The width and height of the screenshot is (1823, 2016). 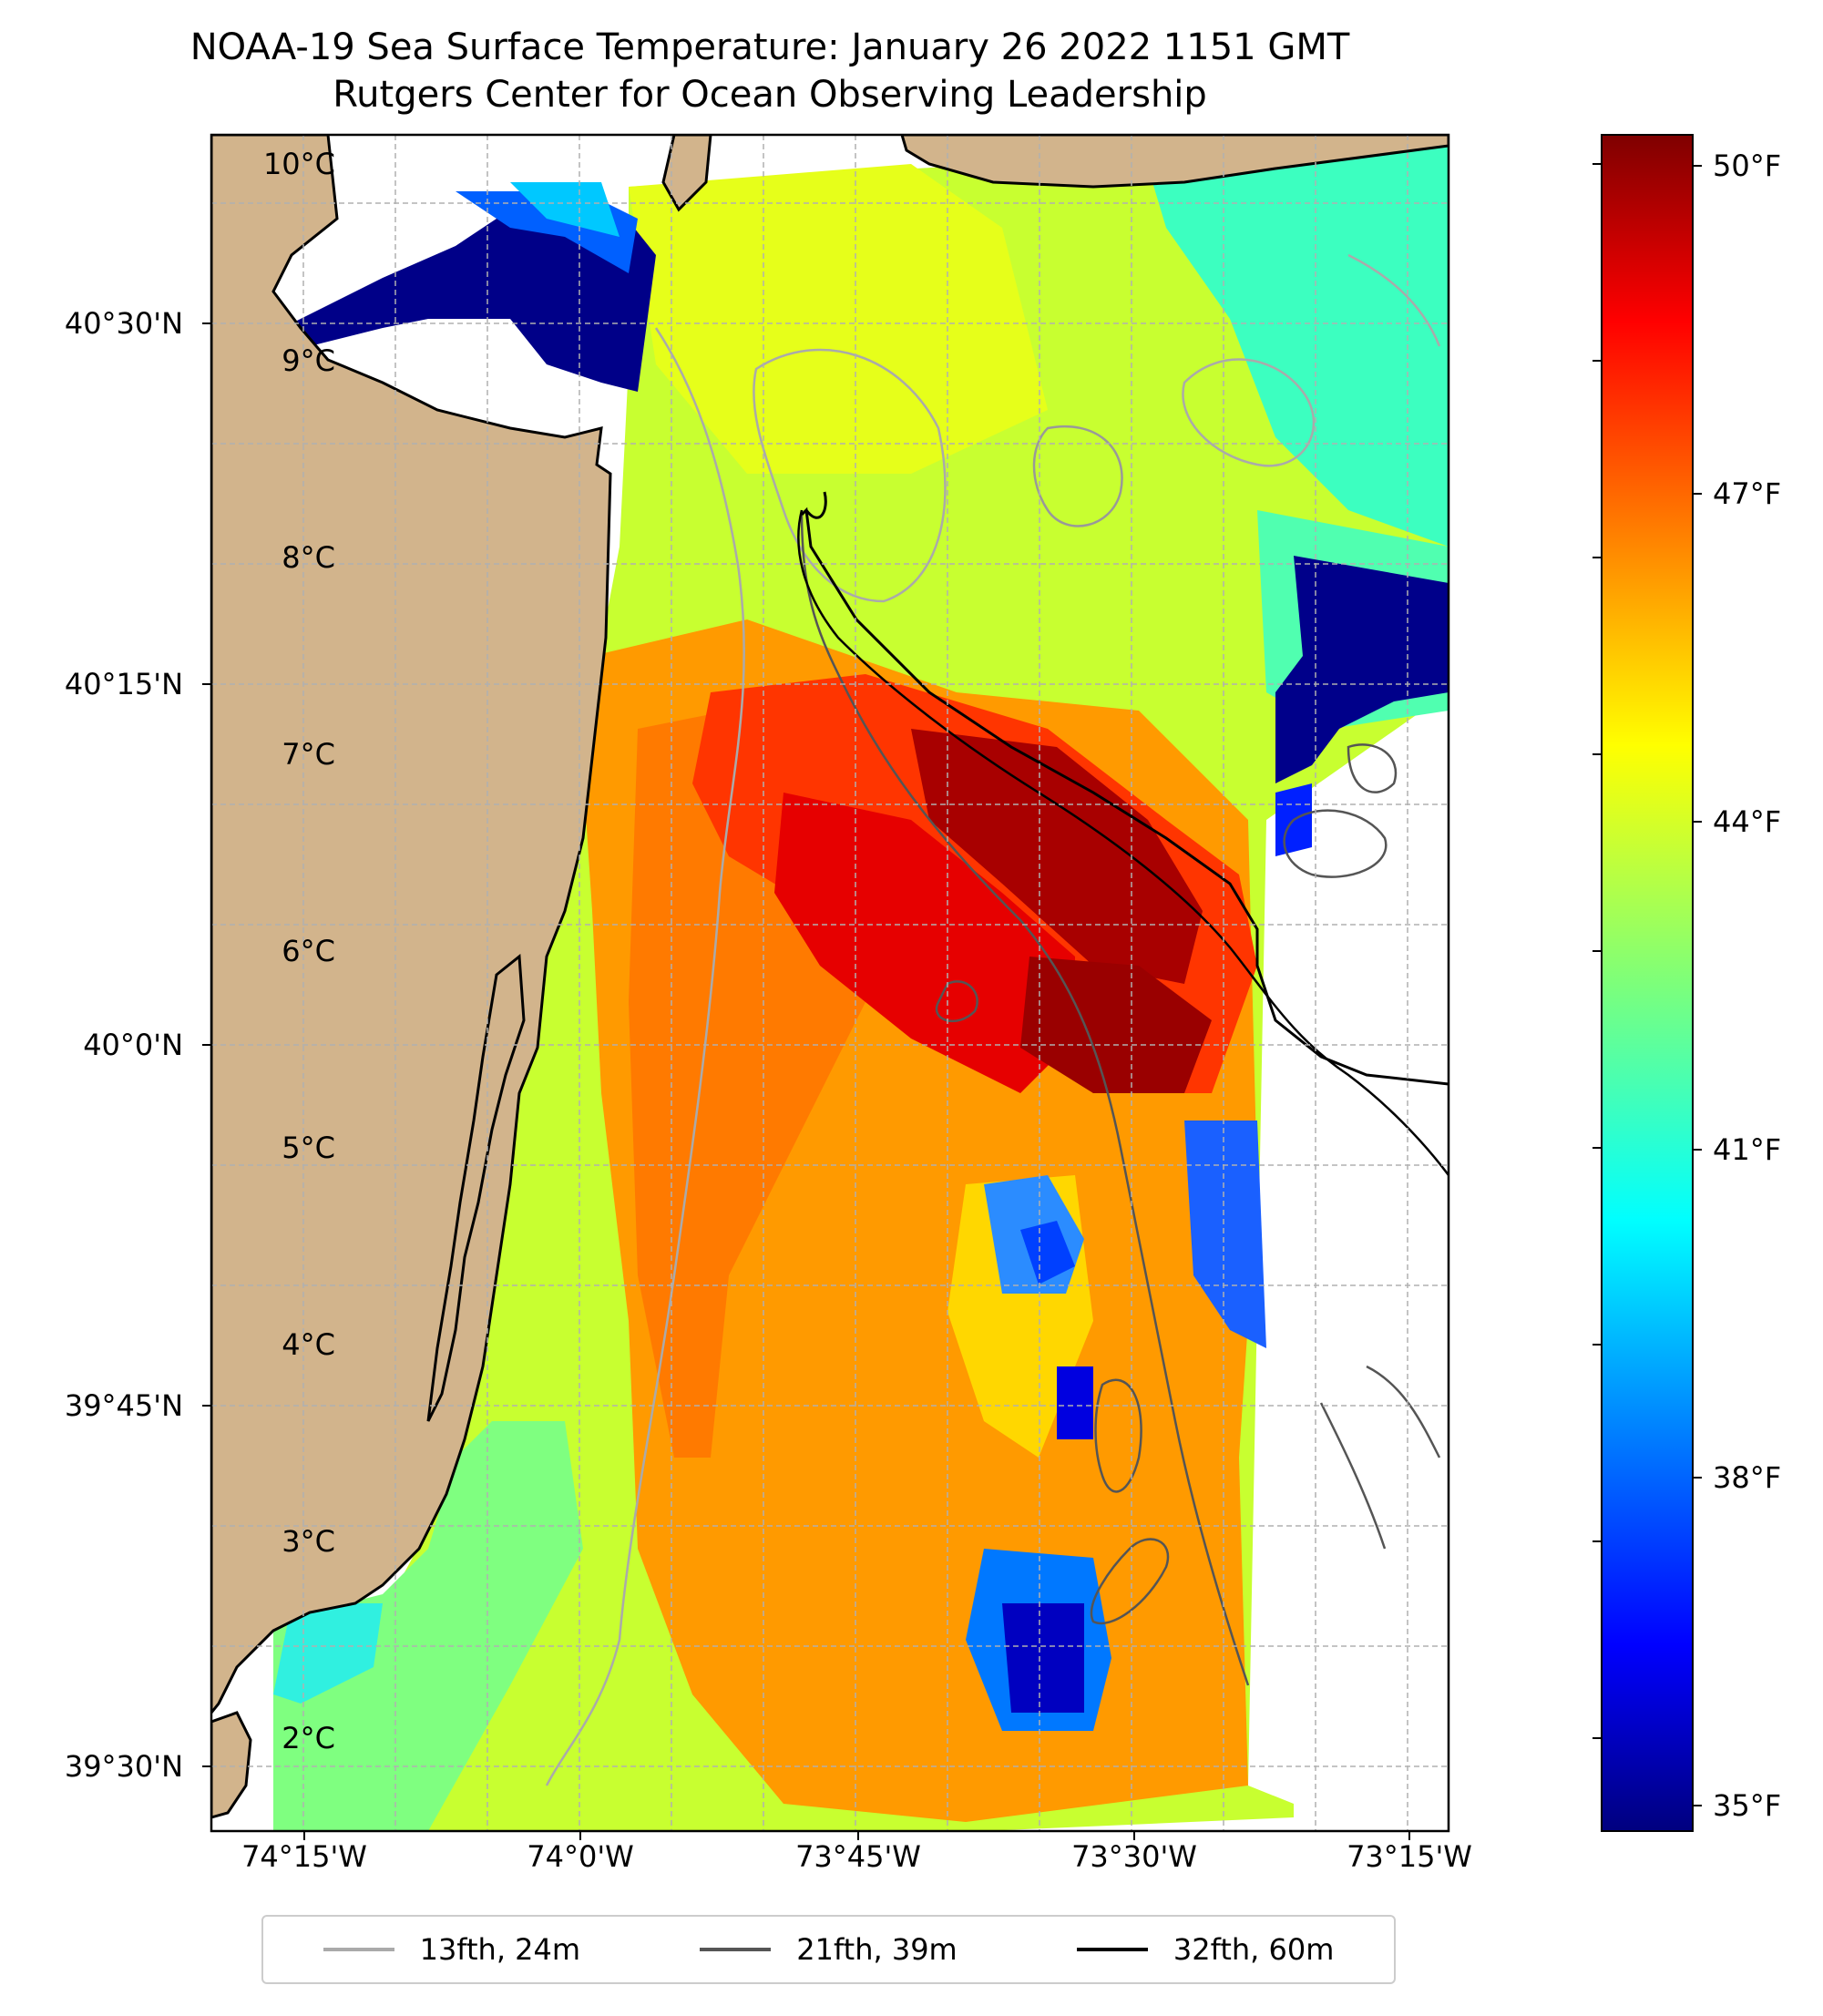 I want to click on legend-label: 13fth, 24m, so click(x=500, y=1949).